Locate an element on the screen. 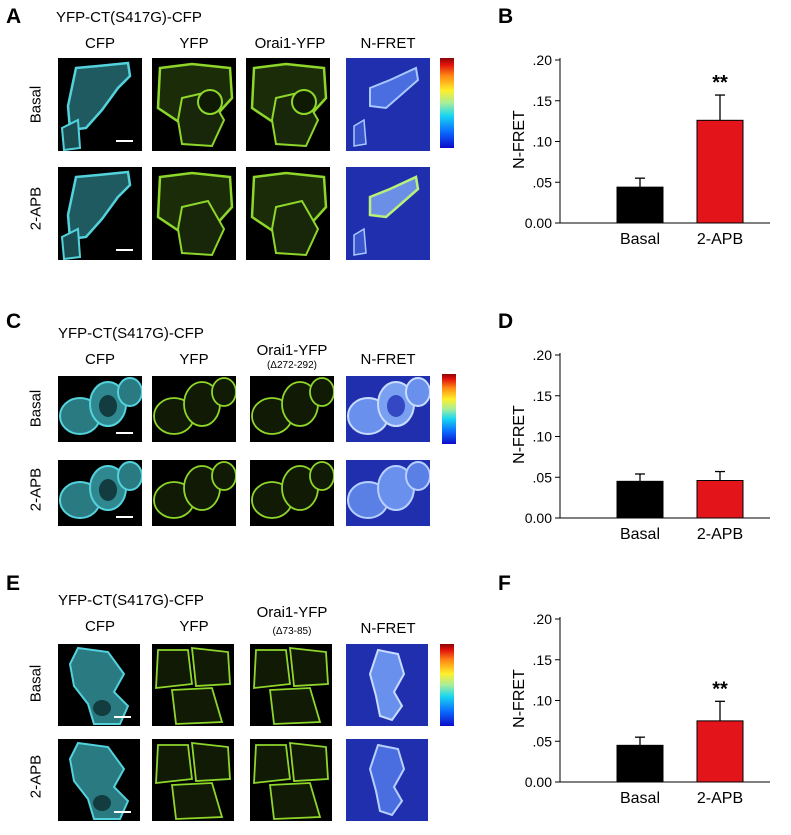 The image size is (791, 835). panel-letter-b: B is located at coordinates (506, 16).